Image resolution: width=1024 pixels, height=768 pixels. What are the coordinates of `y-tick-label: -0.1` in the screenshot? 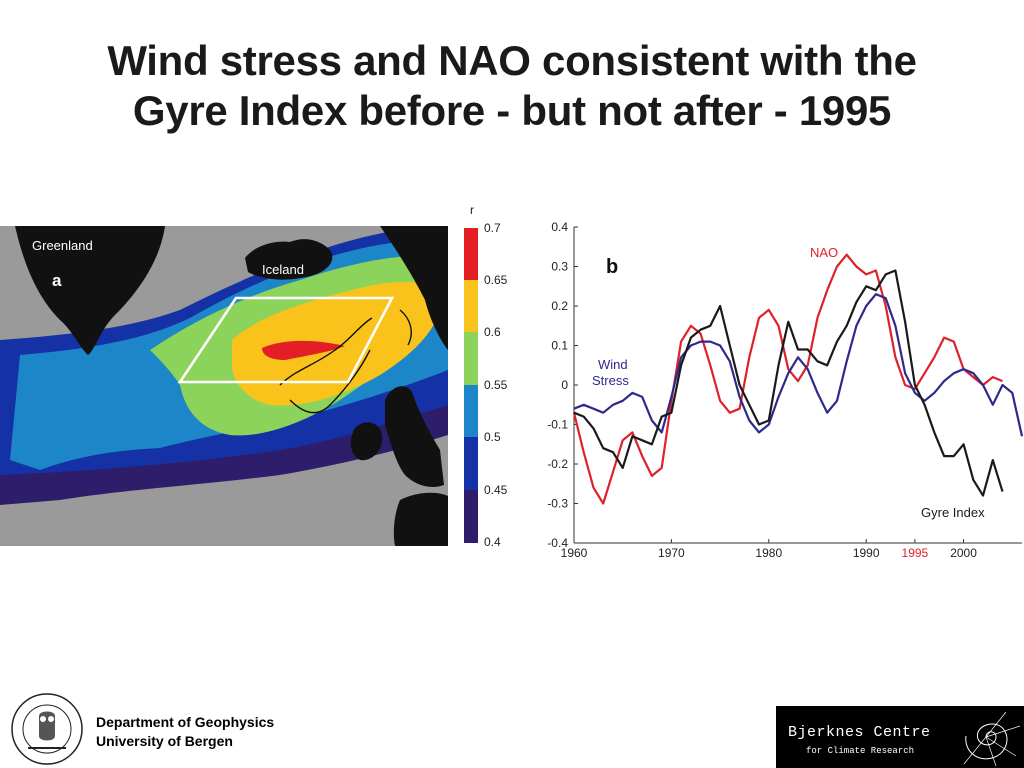 It's located at (557, 425).